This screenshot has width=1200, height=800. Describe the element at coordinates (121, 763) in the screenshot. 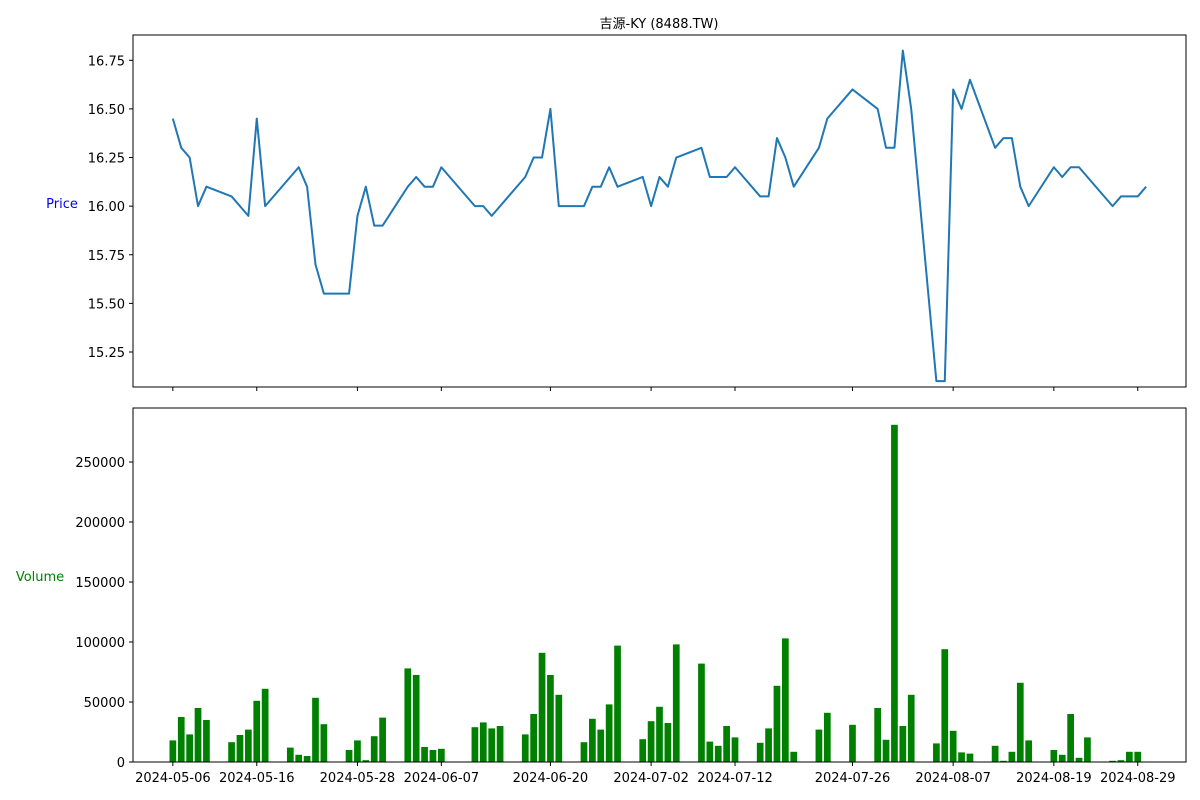

I see `volume-y-tick-label: 0` at that location.